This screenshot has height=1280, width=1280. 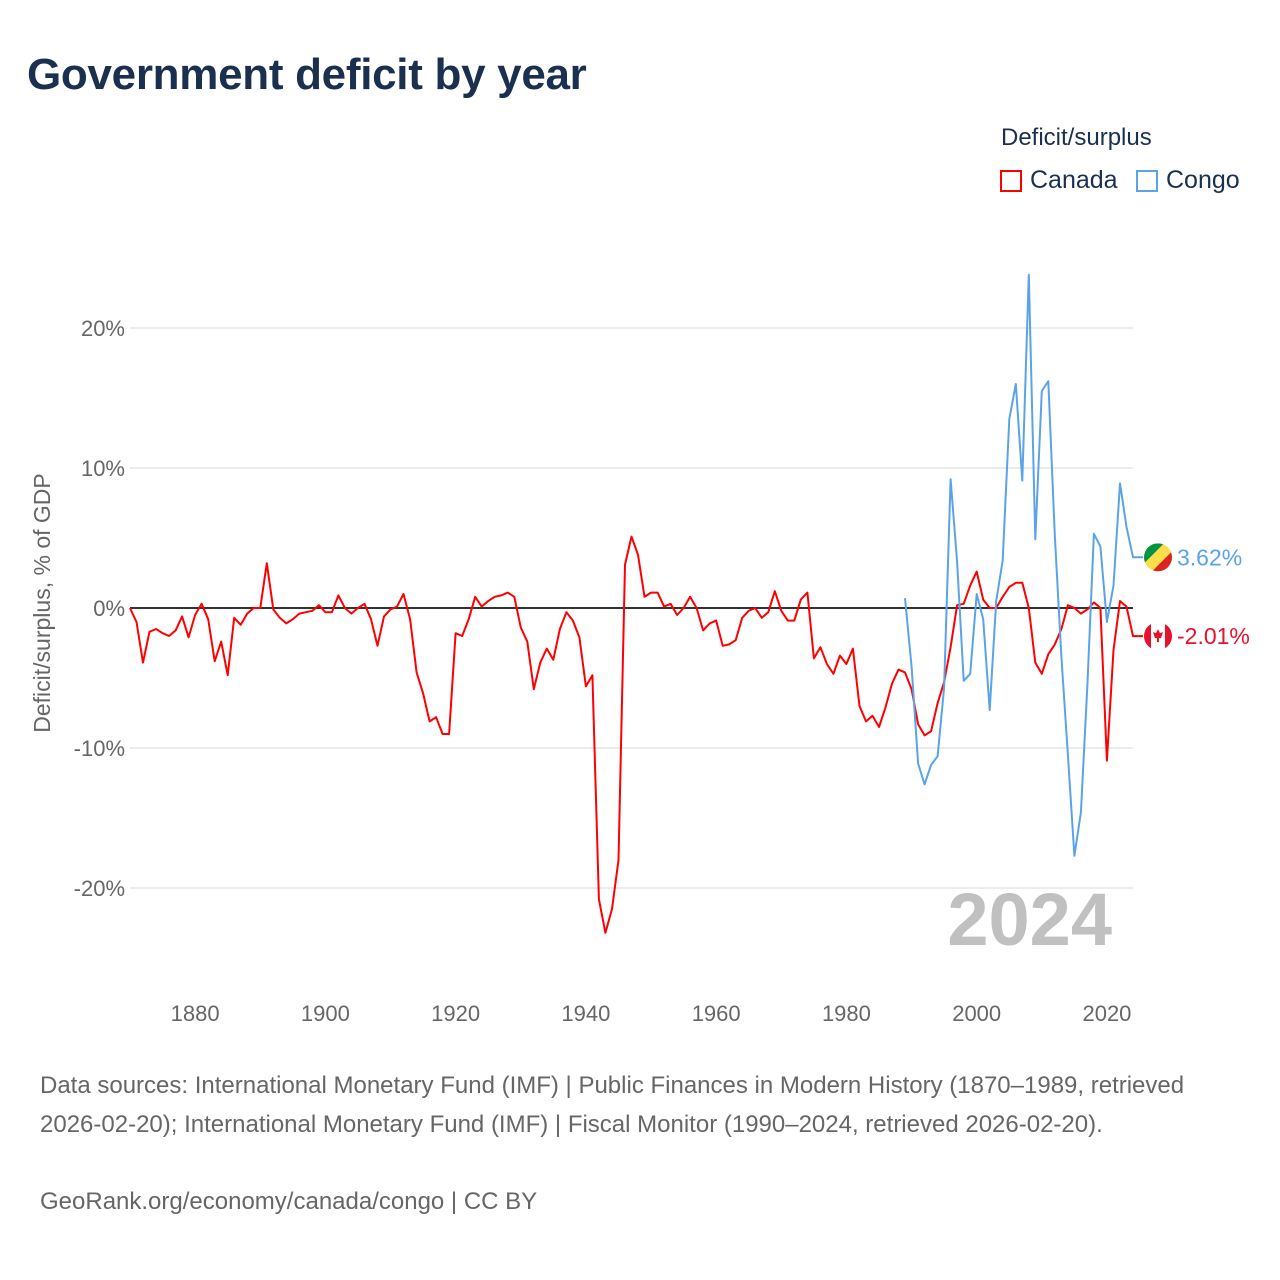 I want to click on chart-title: Government deficit by year, so click(x=307, y=74).